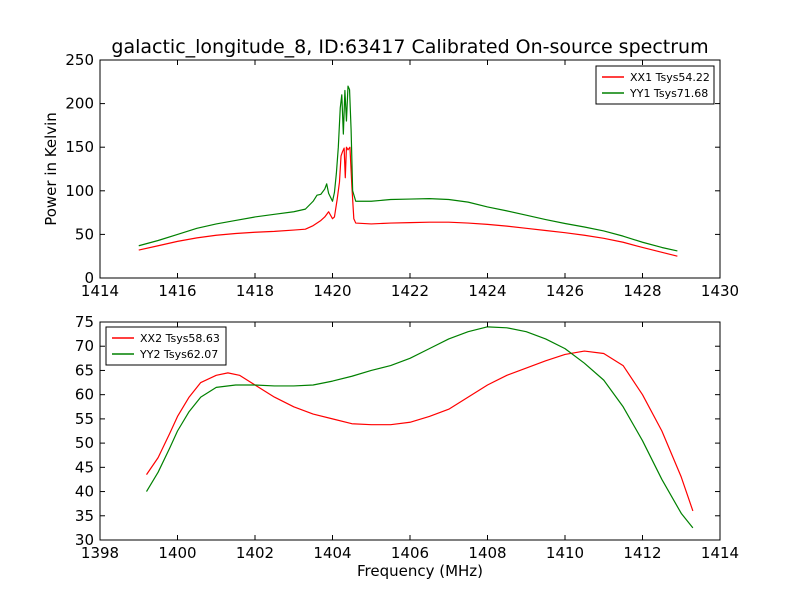 The width and height of the screenshot is (800, 600). Describe the element at coordinates (84, 419) in the screenshot. I see `y-tick-label: 55` at that location.